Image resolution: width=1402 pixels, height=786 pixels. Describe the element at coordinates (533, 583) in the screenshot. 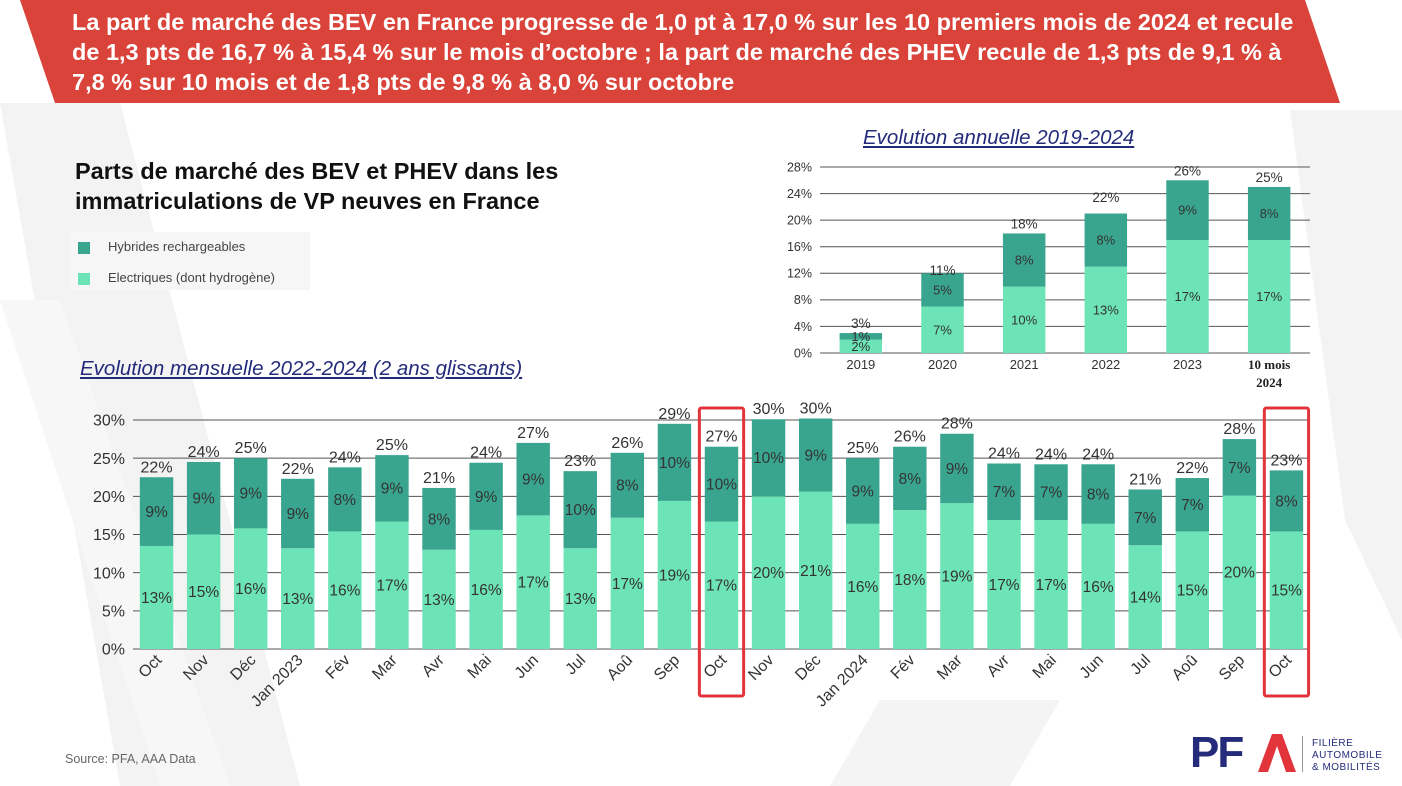

I see `label-bev-8: 17%` at that location.